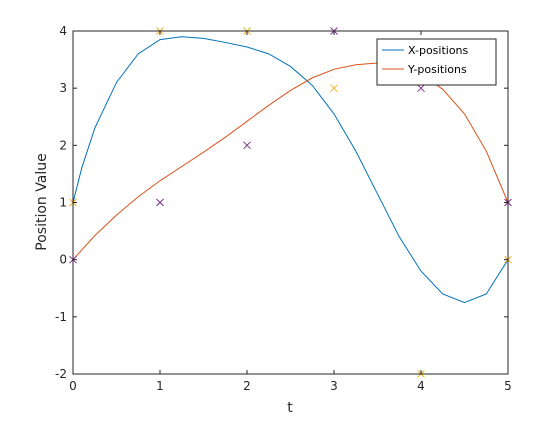  What do you see at coordinates (508, 386) in the screenshot?
I see `x-tick-label: 5` at bounding box center [508, 386].